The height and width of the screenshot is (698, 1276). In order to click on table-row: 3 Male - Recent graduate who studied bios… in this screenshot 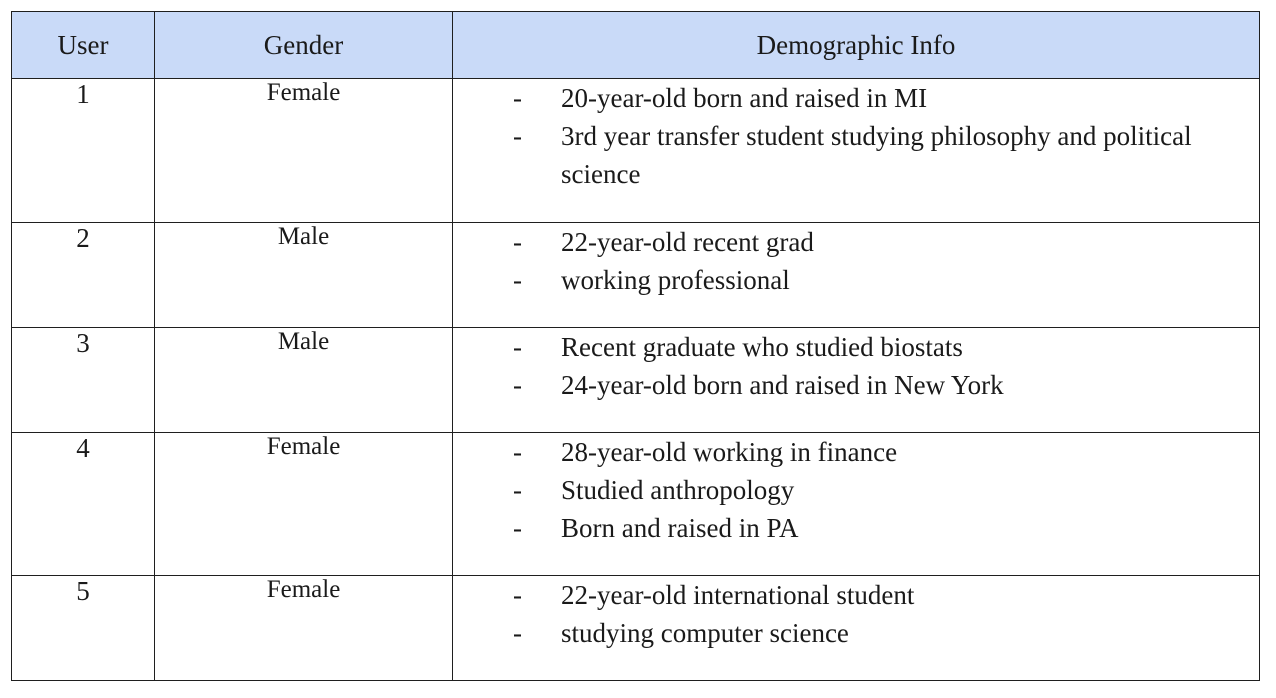, I will do `click(635, 380)`.